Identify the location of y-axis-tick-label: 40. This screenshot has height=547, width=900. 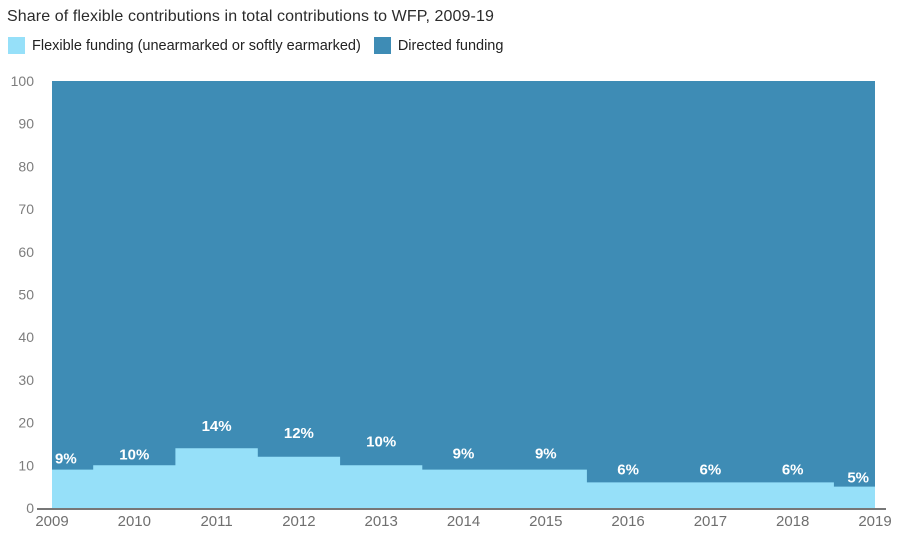
(26, 337).